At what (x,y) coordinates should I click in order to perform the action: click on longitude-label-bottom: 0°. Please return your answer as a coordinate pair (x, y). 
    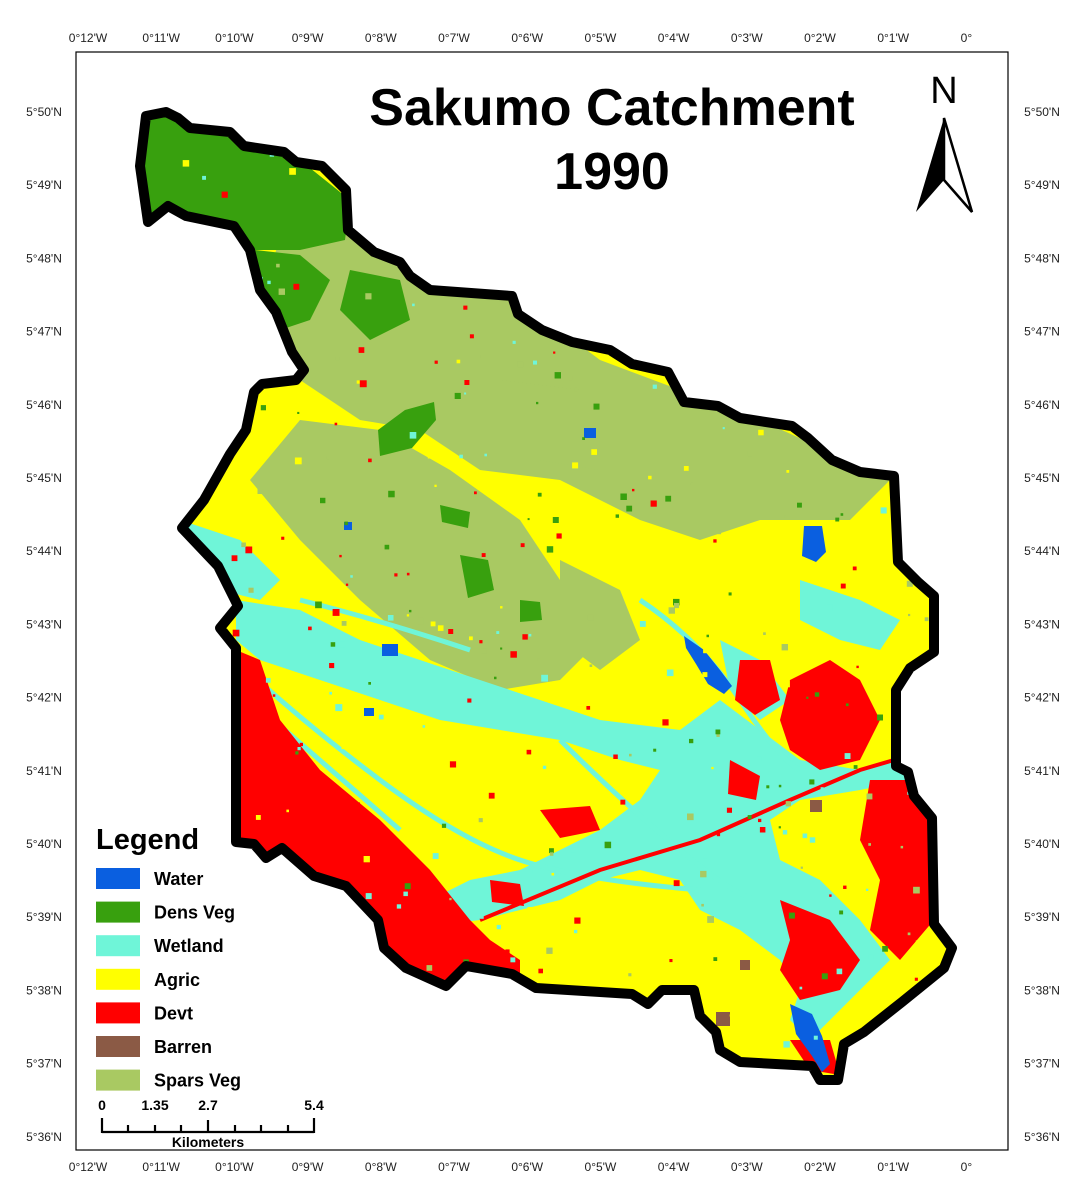
    Looking at the image, I should click on (967, 1167).